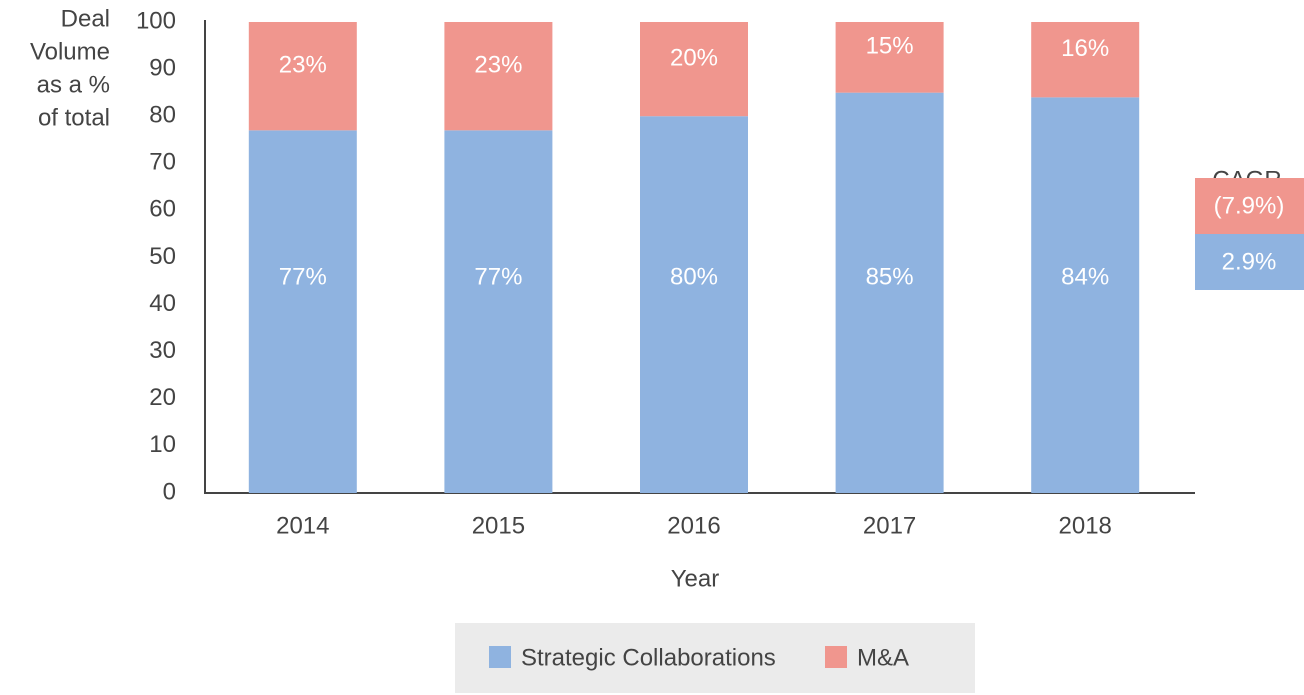 The image size is (1304, 695). Describe the element at coordinates (889, 525) in the screenshot. I see `x-tick-label: 2017` at that location.